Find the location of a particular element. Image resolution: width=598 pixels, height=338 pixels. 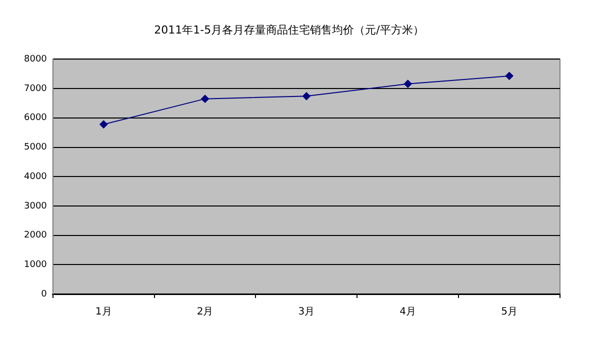

y-tick-label: 7000 is located at coordinates (36, 89).